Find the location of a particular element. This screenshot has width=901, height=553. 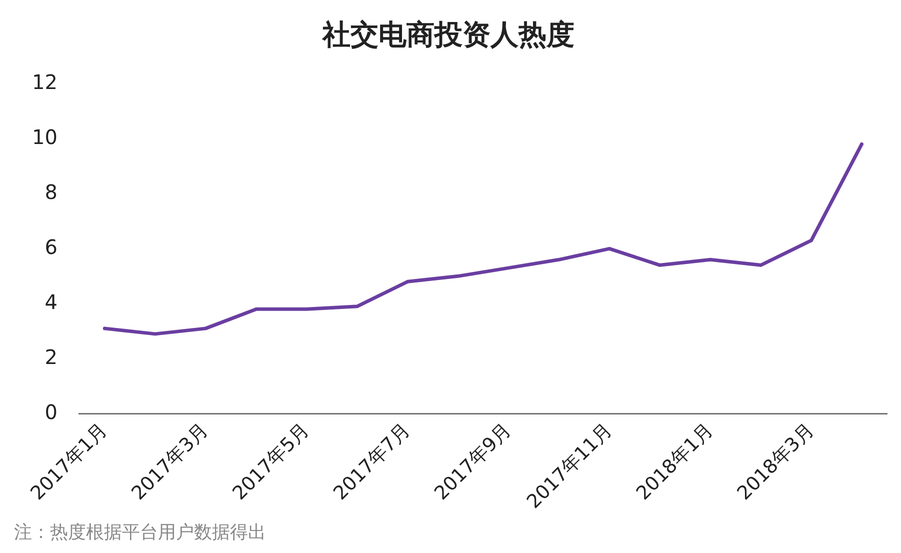

y-tick-label: 6 is located at coordinates (51, 246).